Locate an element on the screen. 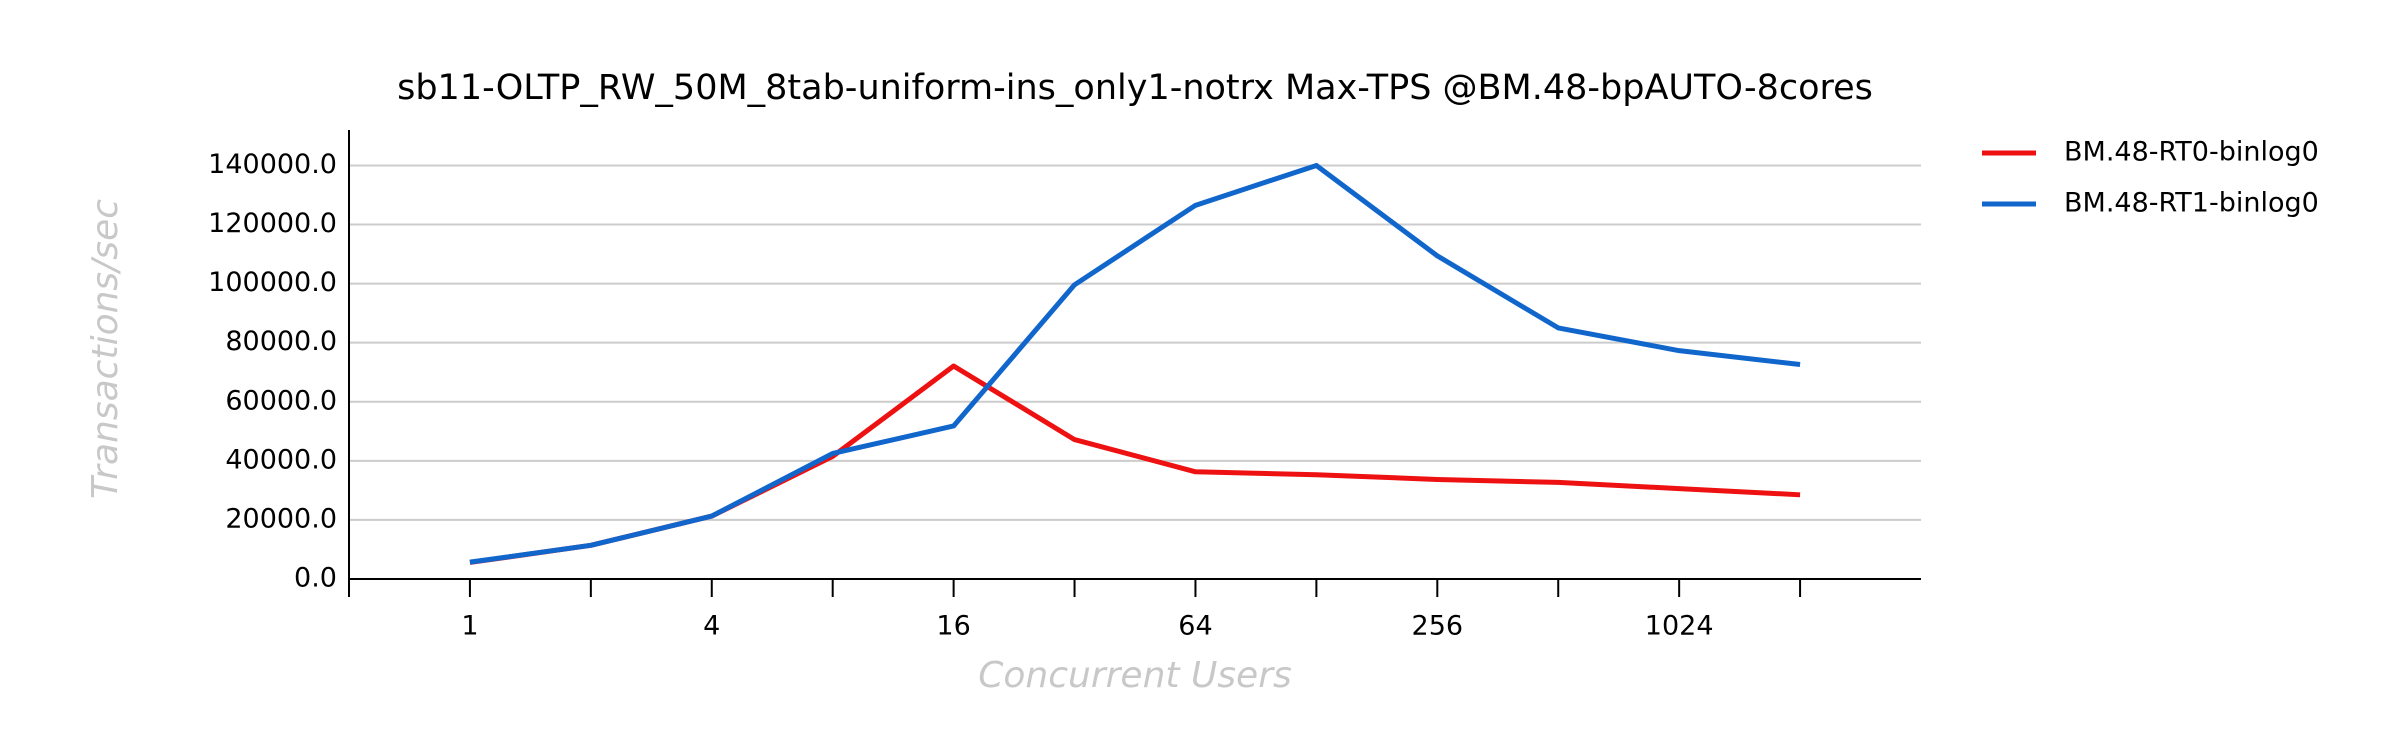  y-tick-label: 140000.0 is located at coordinates (272, 164).